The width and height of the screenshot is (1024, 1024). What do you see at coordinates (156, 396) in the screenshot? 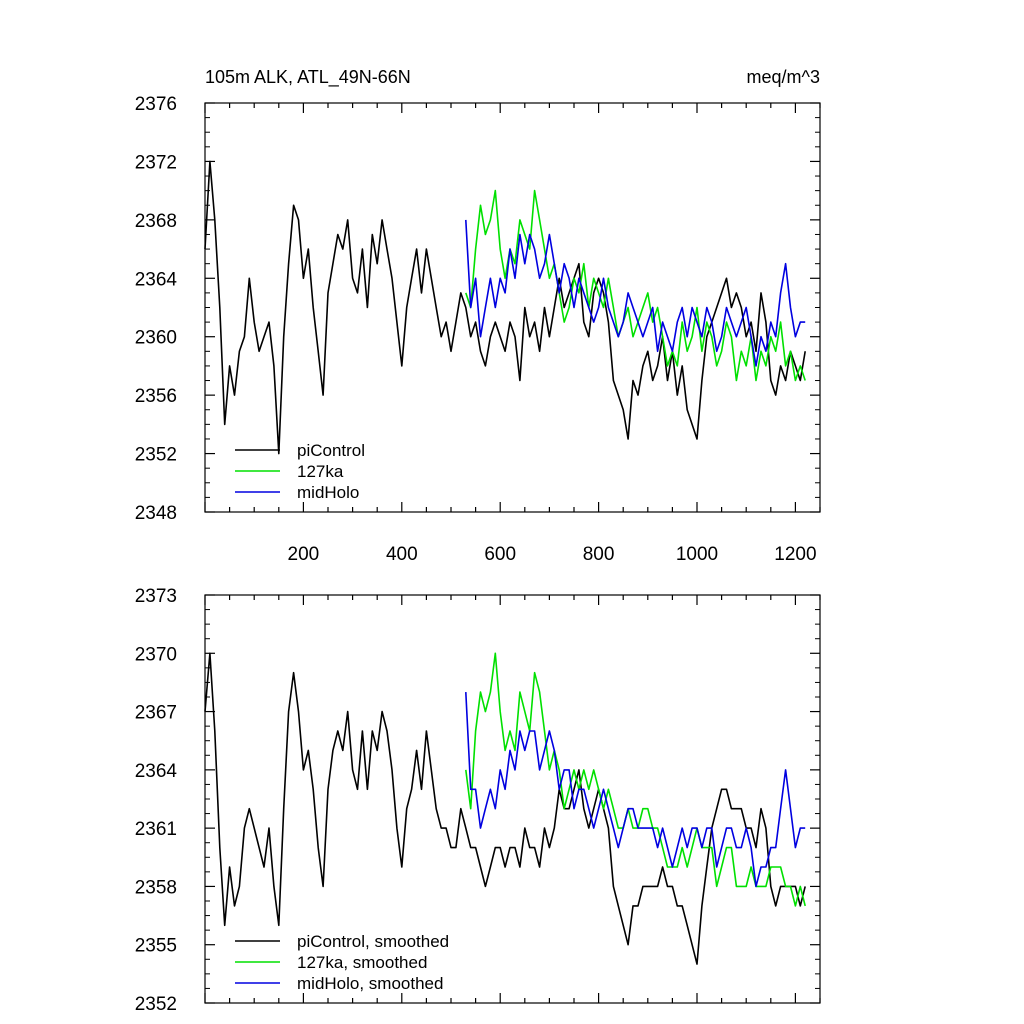
I see `y-tick-label: 2356` at bounding box center [156, 396].